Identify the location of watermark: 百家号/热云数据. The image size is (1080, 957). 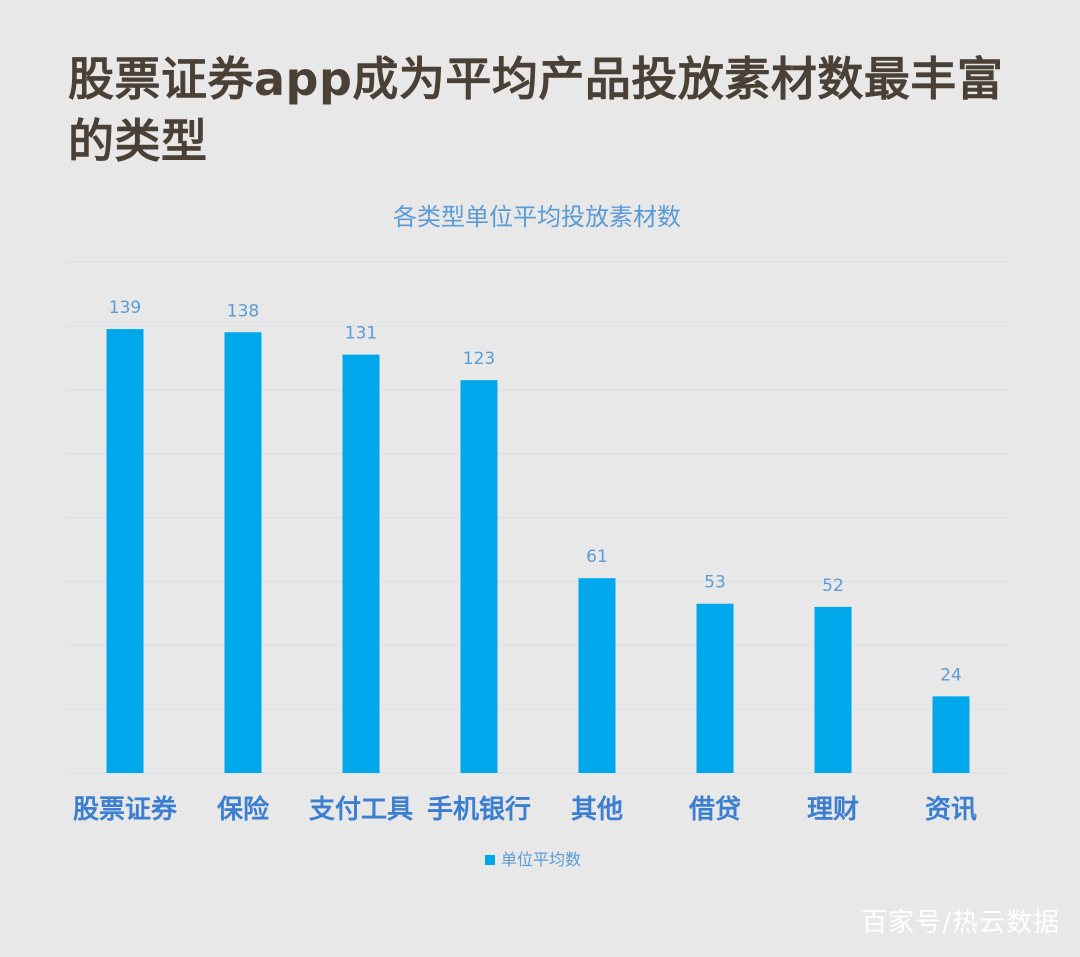
(960, 923).